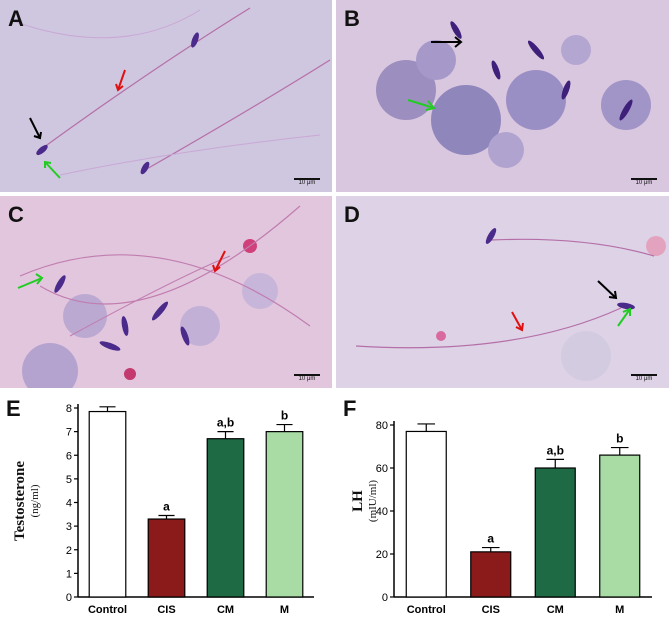 This screenshot has height=618, width=669. Describe the element at coordinates (514, 518) in the screenshot. I see `chart-f: 0 20 40 60 80 Control CIS a CM a,b Mb` at that location.